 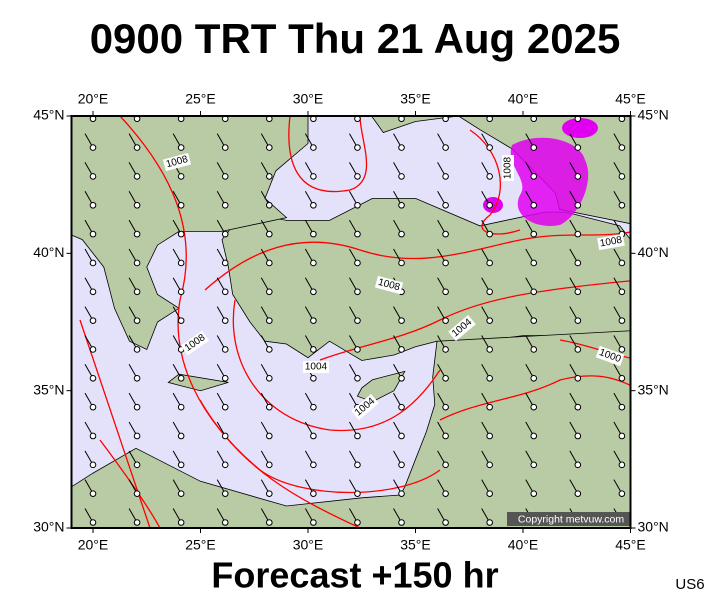 I want to click on isobar-label: 1008, so click(x=611, y=242).